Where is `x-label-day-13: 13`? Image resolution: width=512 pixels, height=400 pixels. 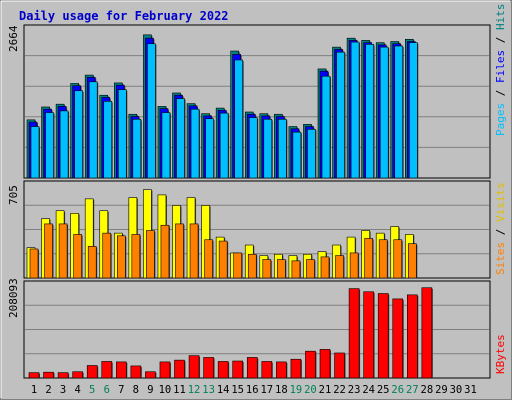 x-label-day-13: 13 is located at coordinates (208, 390).